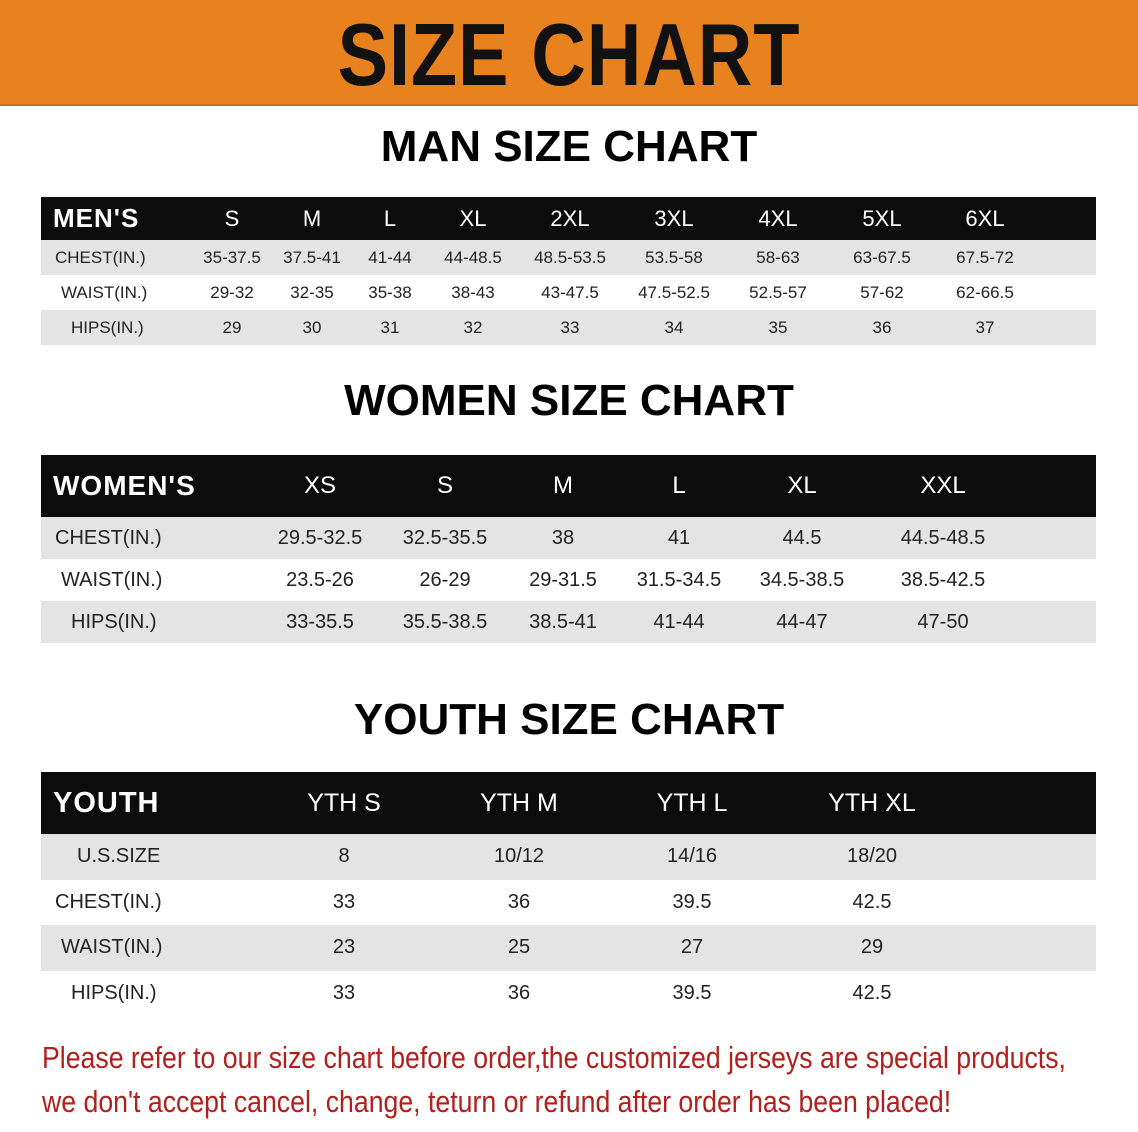 This screenshot has width=1138, height=1132. I want to click on table-cell: 18/20, so click(872, 856).